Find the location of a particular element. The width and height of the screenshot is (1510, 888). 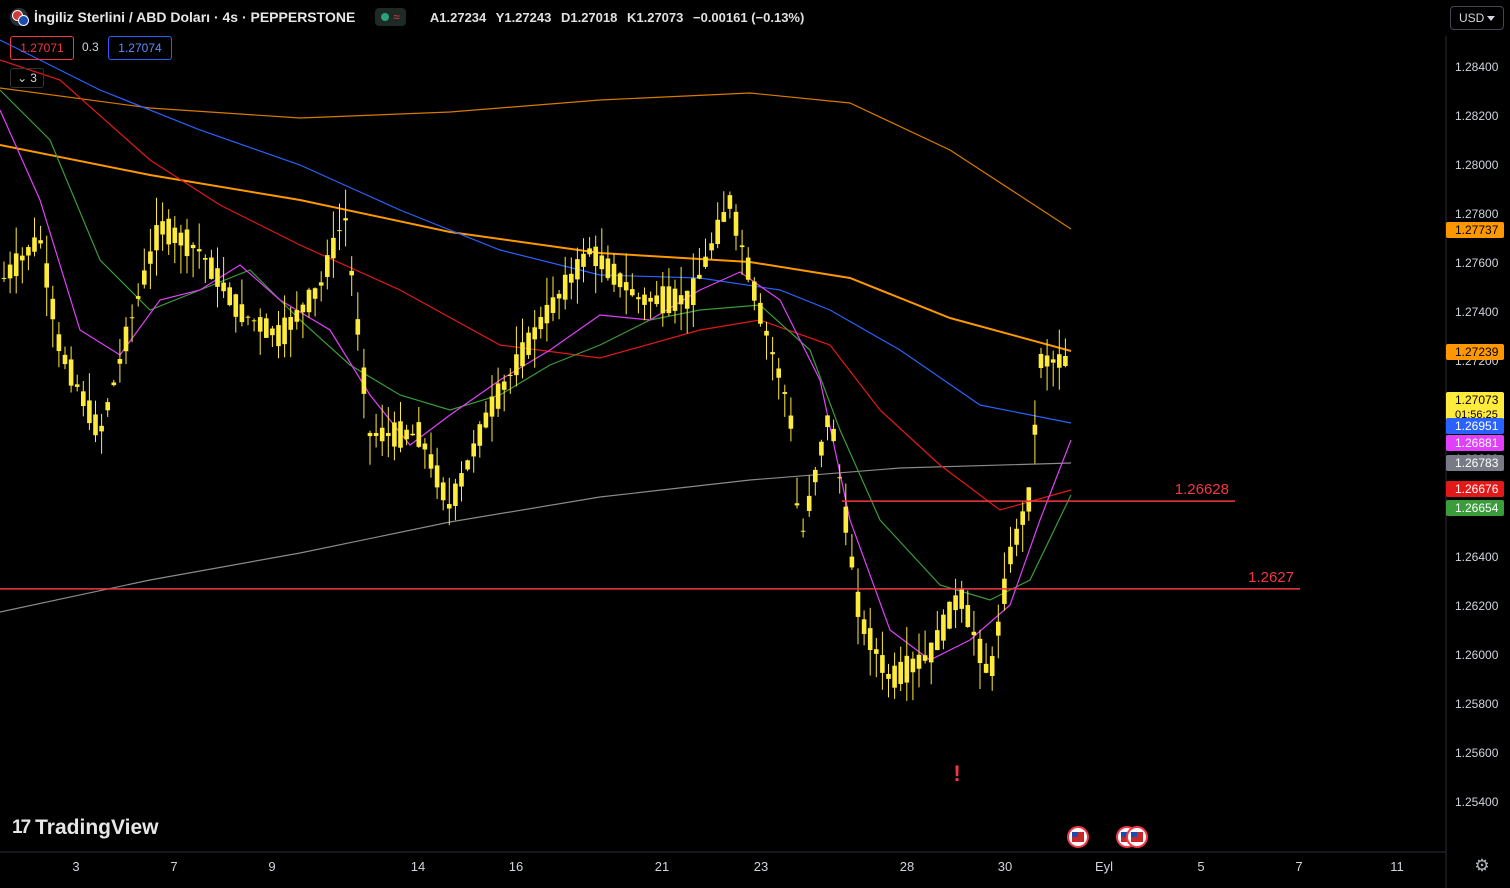

settings-gear-icon: ⚙ is located at coordinates (1482, 865).